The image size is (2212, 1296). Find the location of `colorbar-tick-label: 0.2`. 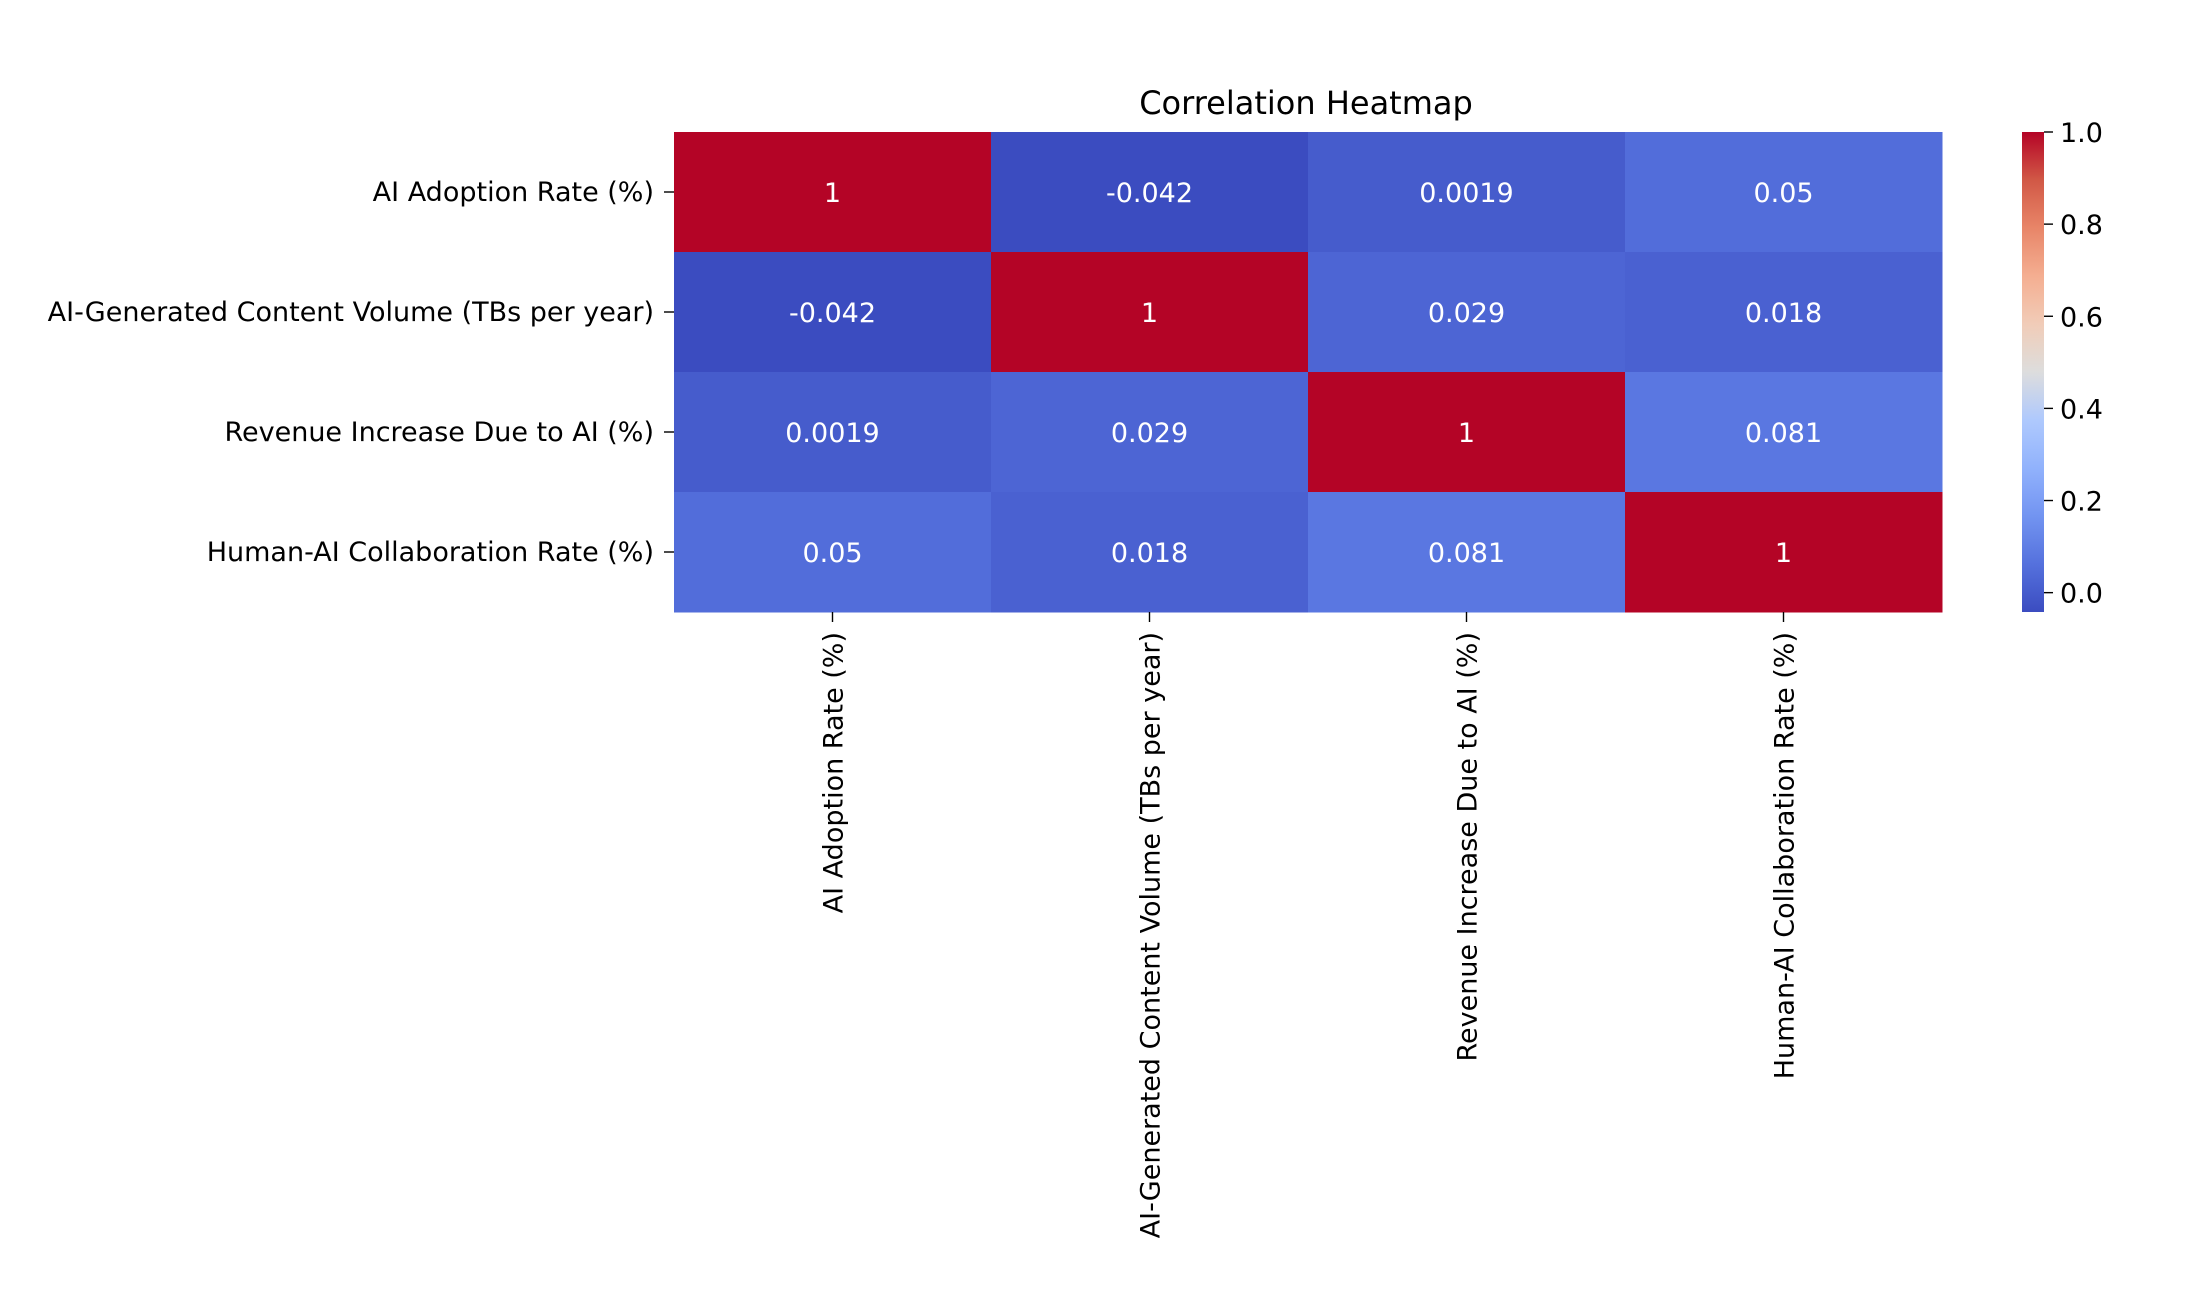

colorbar-tick-label: 0.2 is located at coordinates (2081, 502).